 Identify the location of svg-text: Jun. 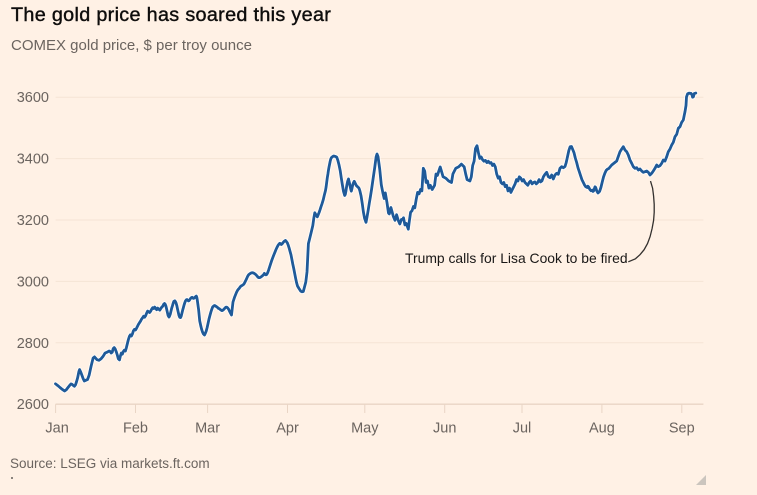
(444, 429).